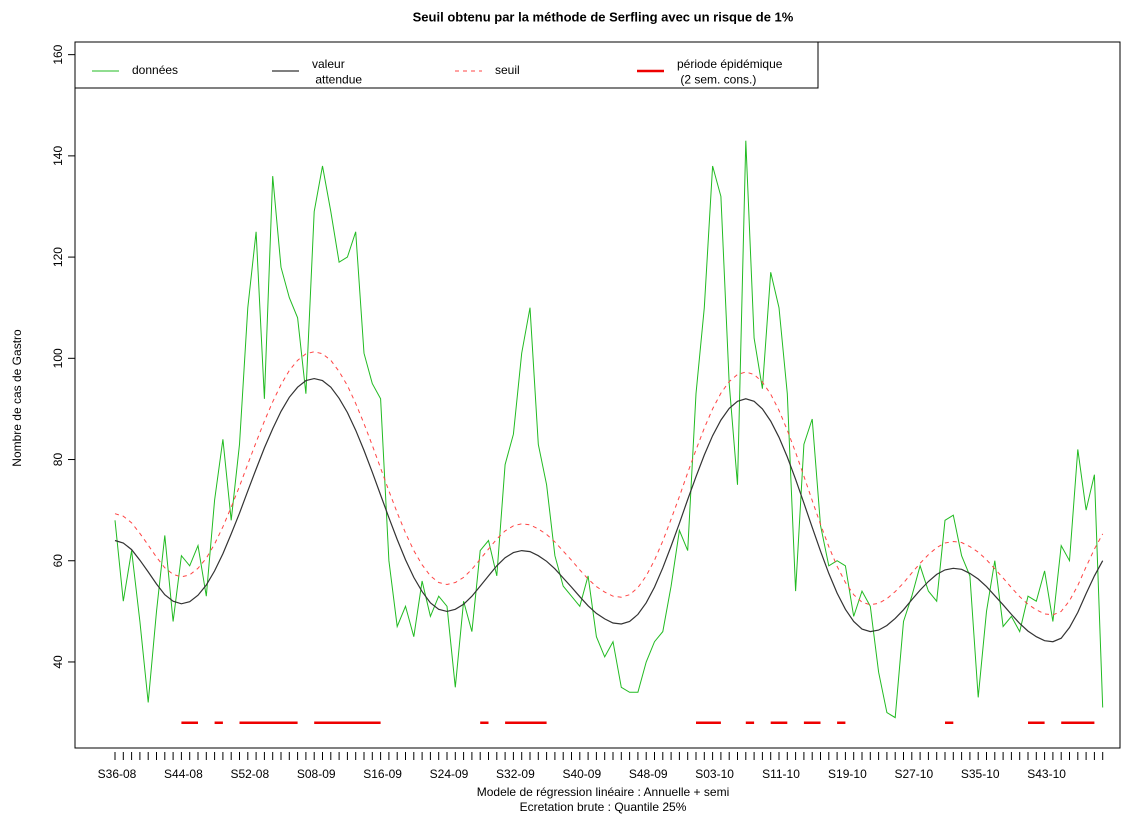  What do you see at coordinates (603, 807) in the screenshot?
I see `x-axis-note: Ecretation brute : Quantile 25%` at bounding box center [603, 807].